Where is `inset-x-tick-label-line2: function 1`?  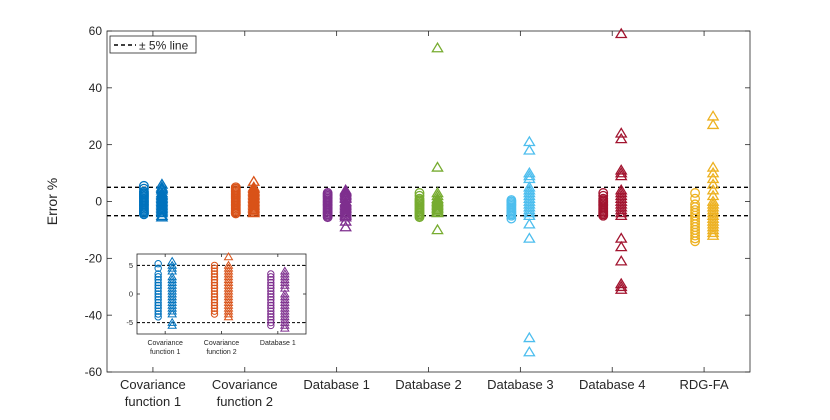
inset-x-tick-label-line2: function 1 is located at coordinates (165, 352).